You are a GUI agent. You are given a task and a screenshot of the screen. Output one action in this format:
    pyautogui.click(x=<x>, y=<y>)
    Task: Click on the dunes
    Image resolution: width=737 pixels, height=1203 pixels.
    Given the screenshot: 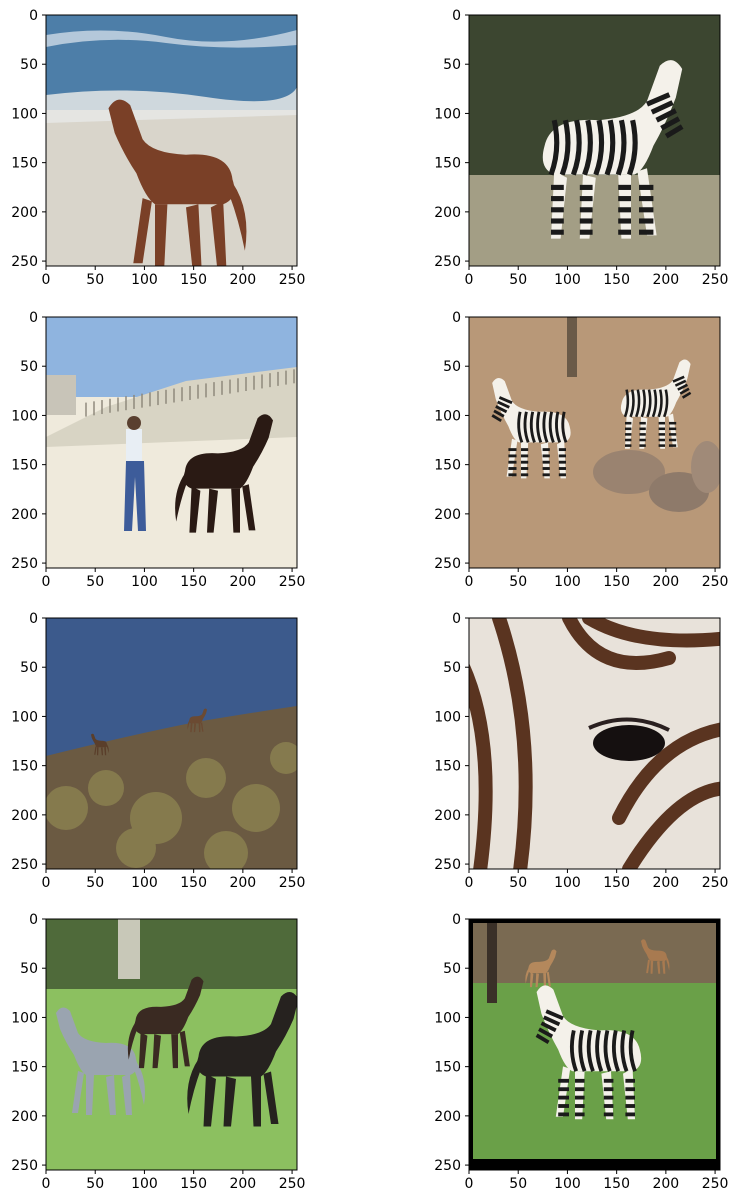 What is the action you would take?
    pyautogui.click(x=171, y=407)
    